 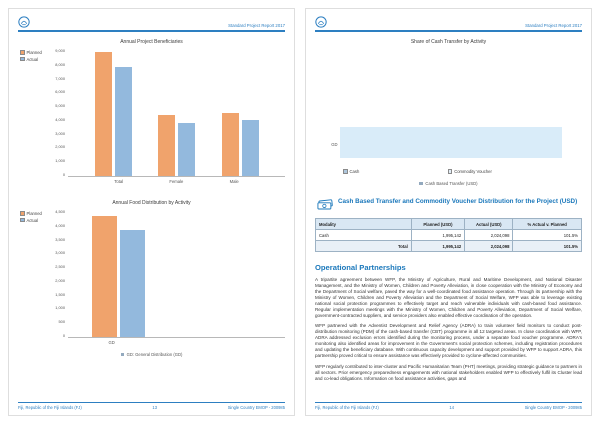 I want to click on x-axis: GD, so click(x=164, y=341).